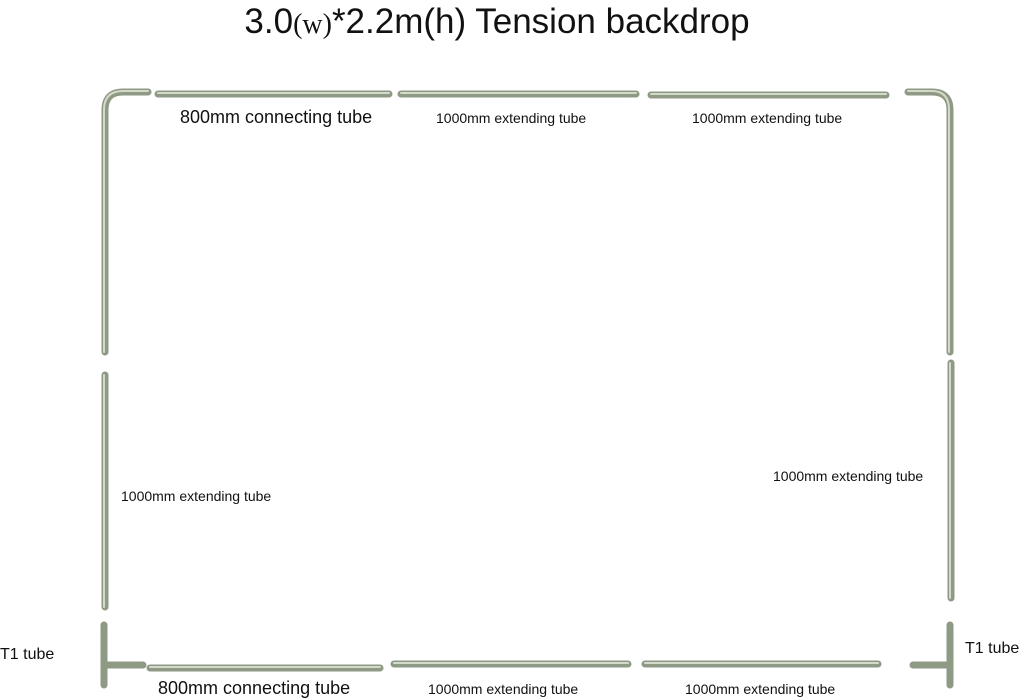  Describe the element at coordinates (269, 21) in the screenshot. I see `title-part: 3.0` at that location.